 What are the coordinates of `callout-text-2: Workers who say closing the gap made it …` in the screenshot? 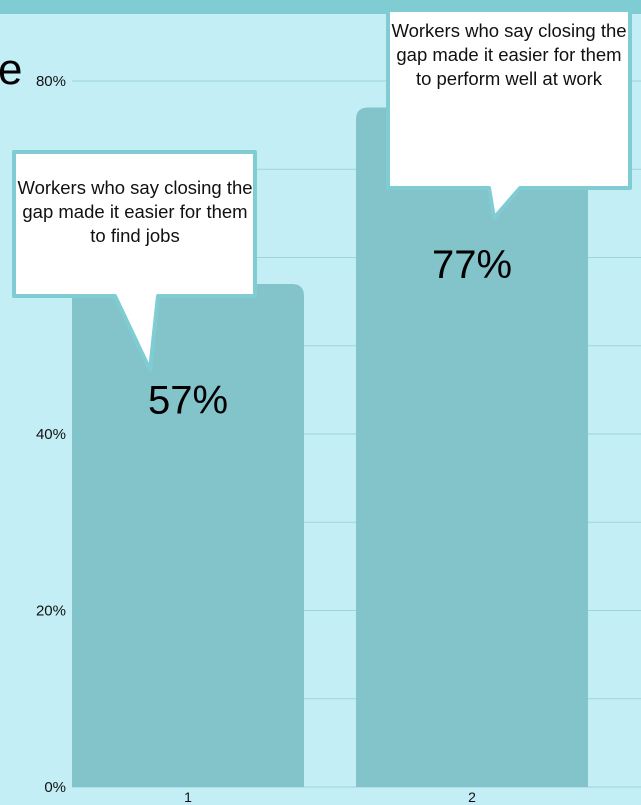 It's located at (509, 54).